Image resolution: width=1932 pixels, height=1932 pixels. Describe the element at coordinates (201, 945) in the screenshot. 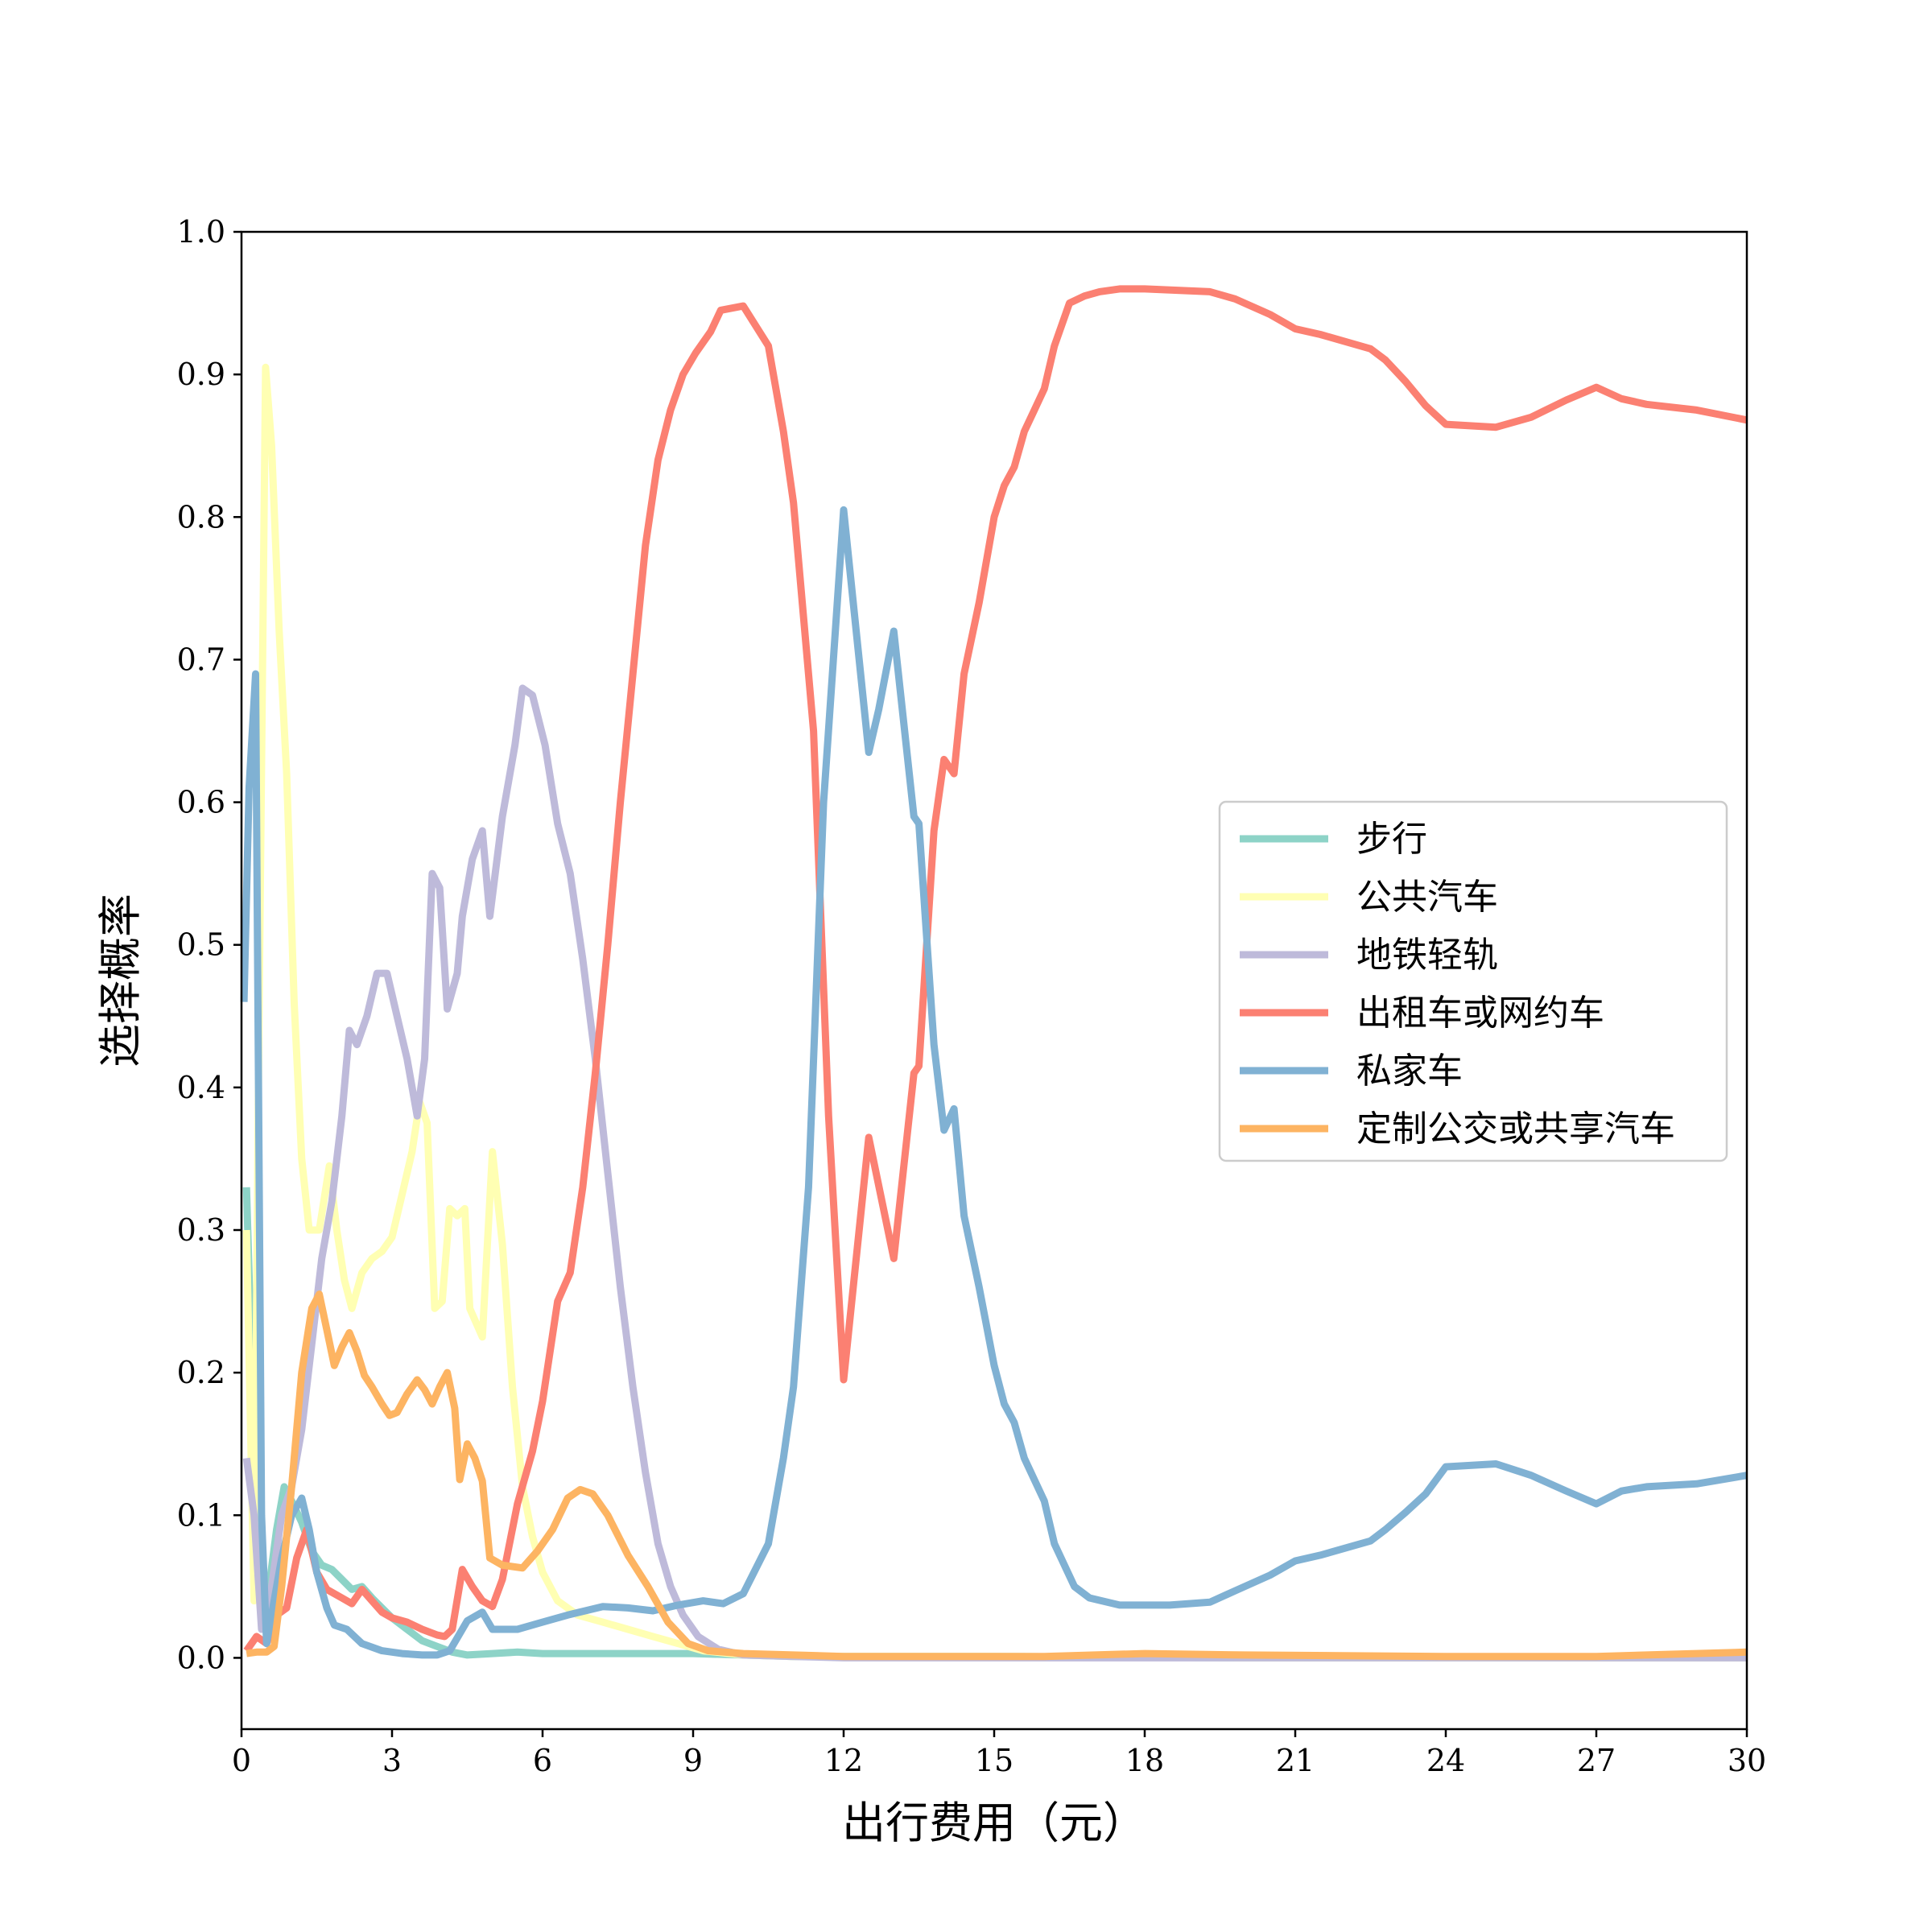

I see `y-tick-label: 0.5` at that location.